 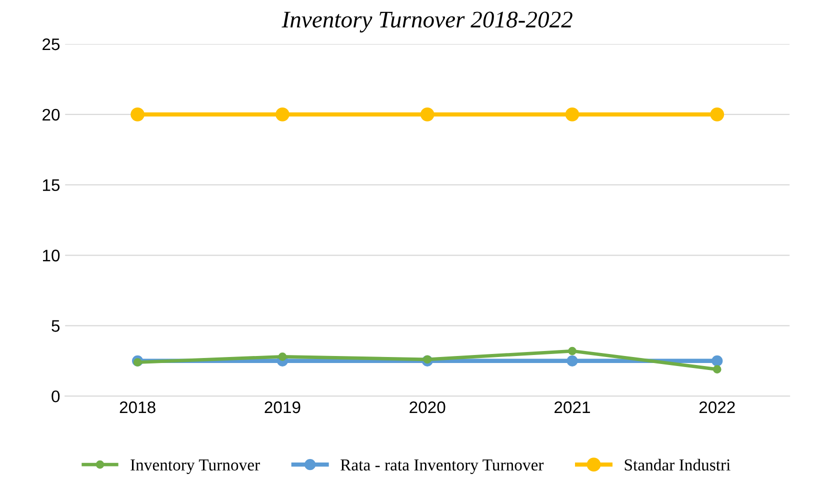 What do you see at coordinates (428, 407) in the screenshot?
I see `x-tick-label: 2020` at bounding box center [428, 407].